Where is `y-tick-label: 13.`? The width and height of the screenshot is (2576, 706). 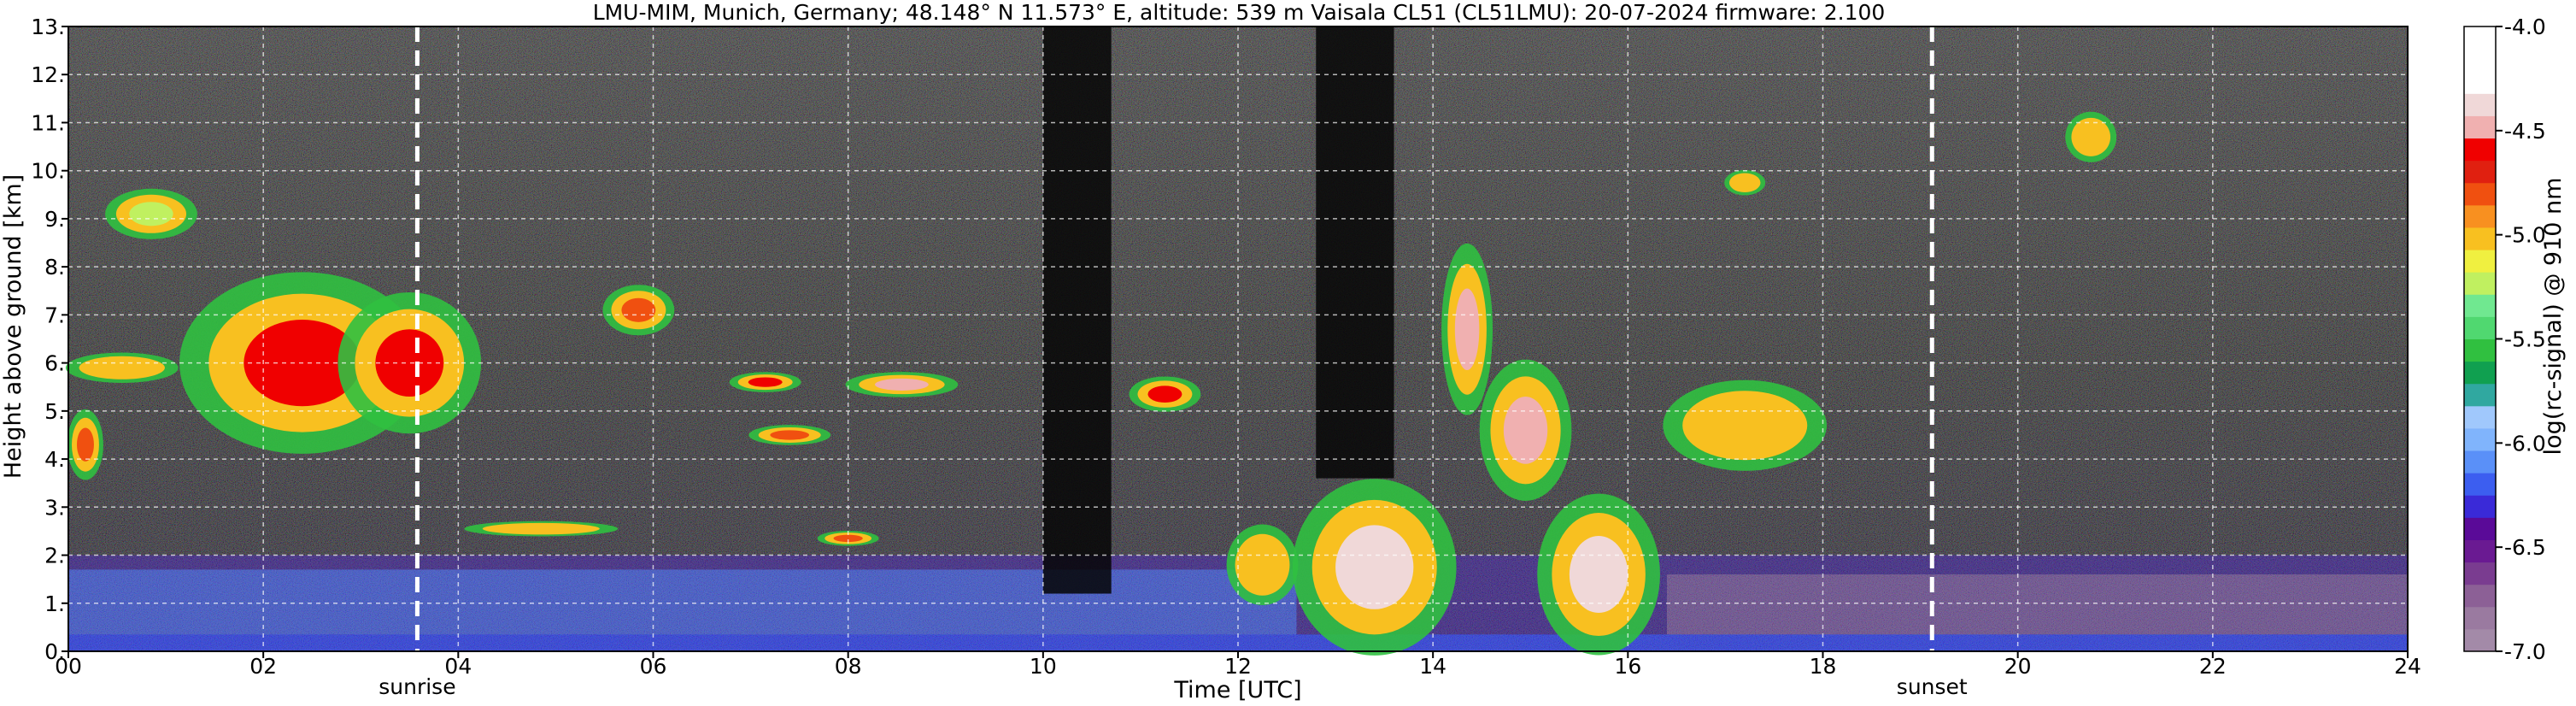
y-tick-label: 13. is located at coordinates (48, 27).